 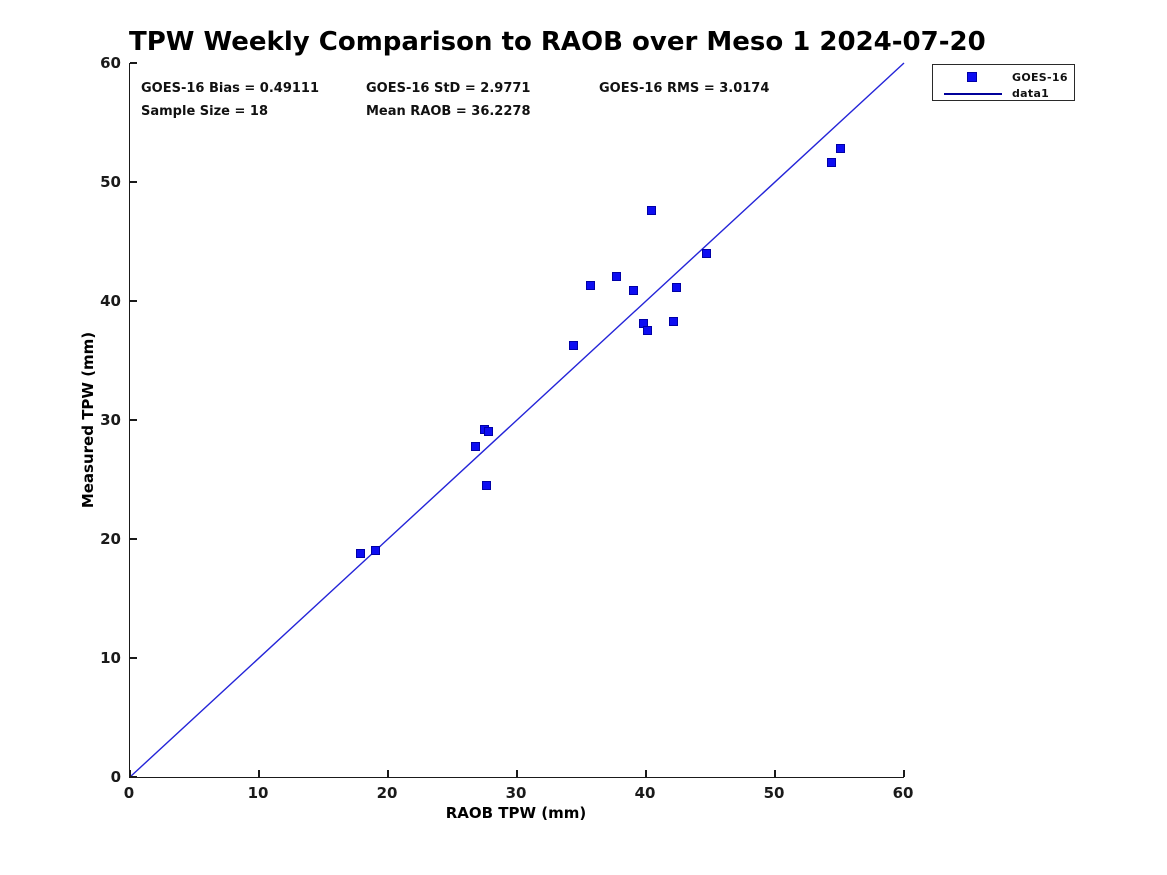 What do you see at coordinates (205, 111) in the screenshot?
I see `stat-sample-size: Sample Size = 18` at bounding box center [205, 111].